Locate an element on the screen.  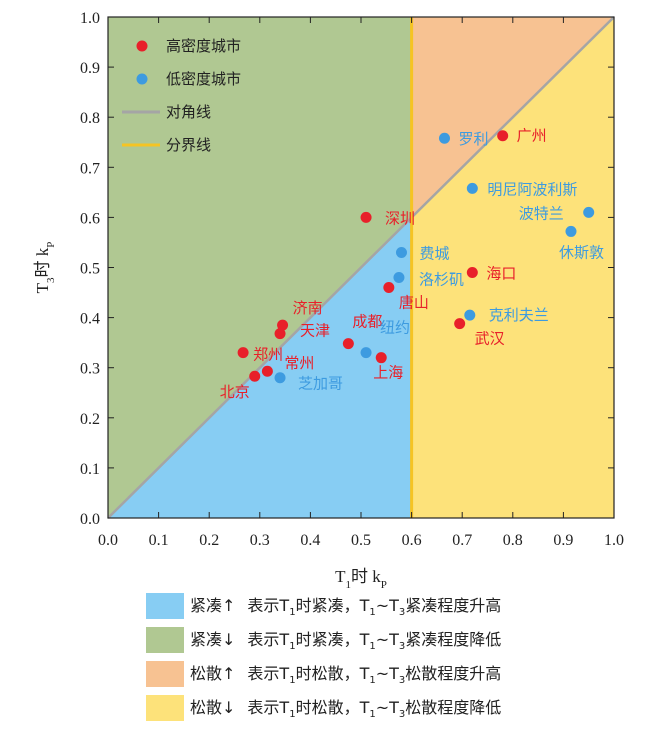
y-tick-label: 0.4 is located at coordinates (90, 319).